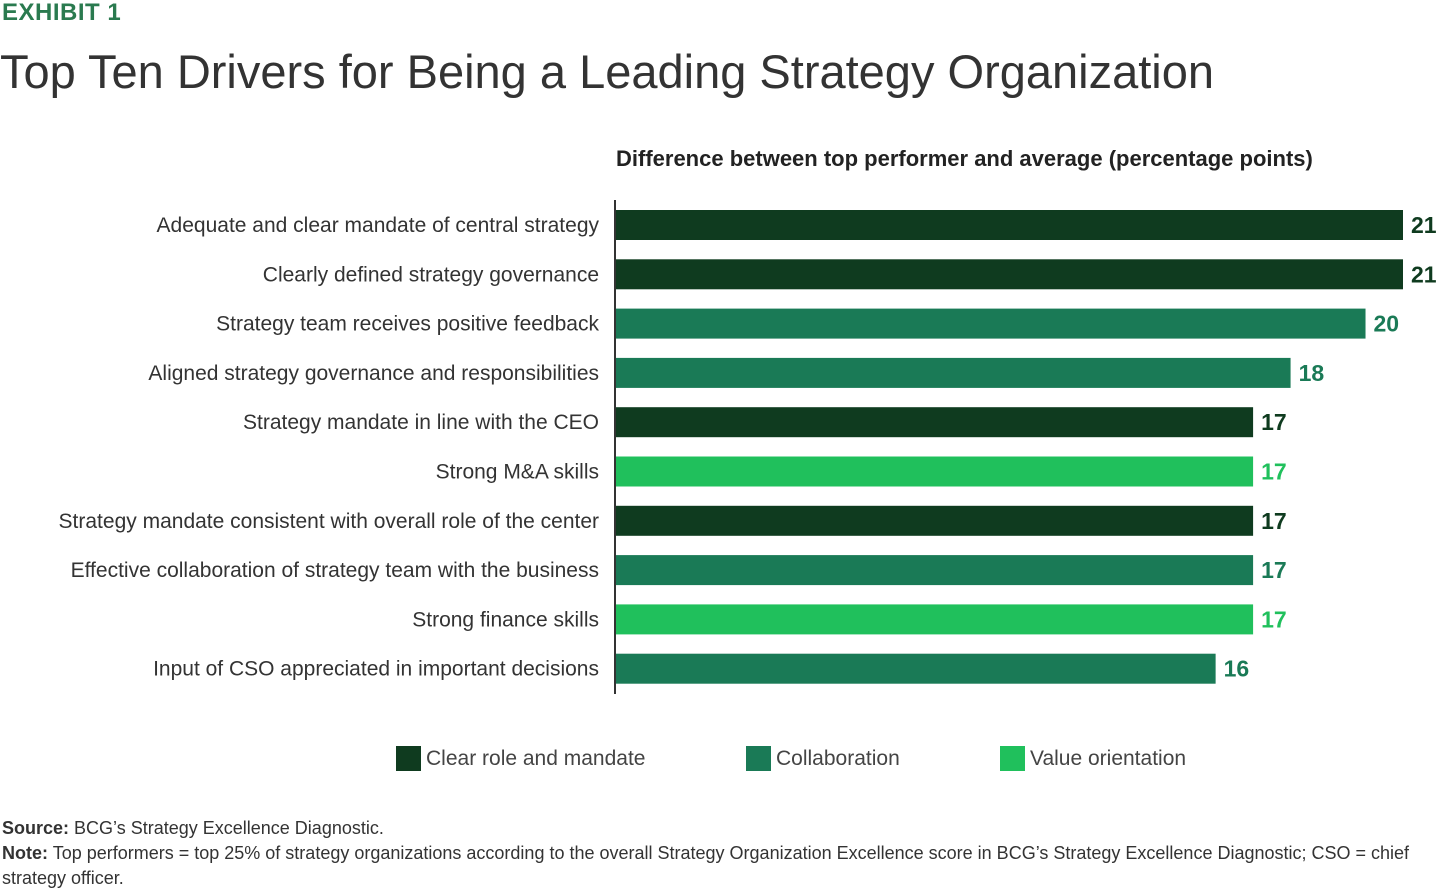 Image resolution: width=1440 pixels, height=891 pixels. Describe the element at coordinates (1012, 758) in the screenshot. I see `legend-swatch-value` at that location.